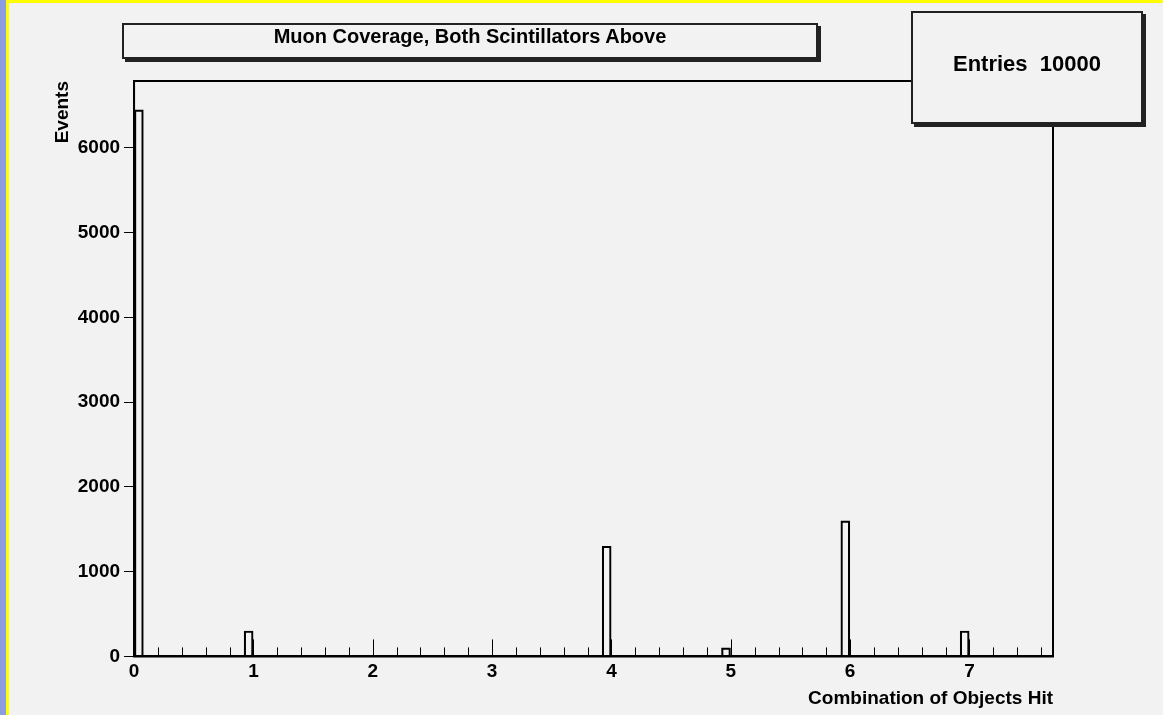 The height and width of the screenshot is (715, 1163). What do you see at coordinates (931, 697) in the screenshot?
I see `x-axis-title: Combination of Objects Hit` at bounding box center [931, 697].